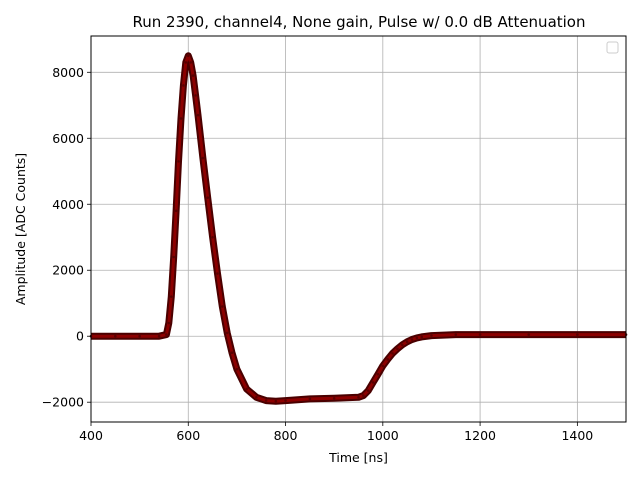 The image size is (640, 480). What do you see at coordinates (68, 138) in the screenshot?
I see `y-tick-label: 6000` at bounding box center [68, 138].